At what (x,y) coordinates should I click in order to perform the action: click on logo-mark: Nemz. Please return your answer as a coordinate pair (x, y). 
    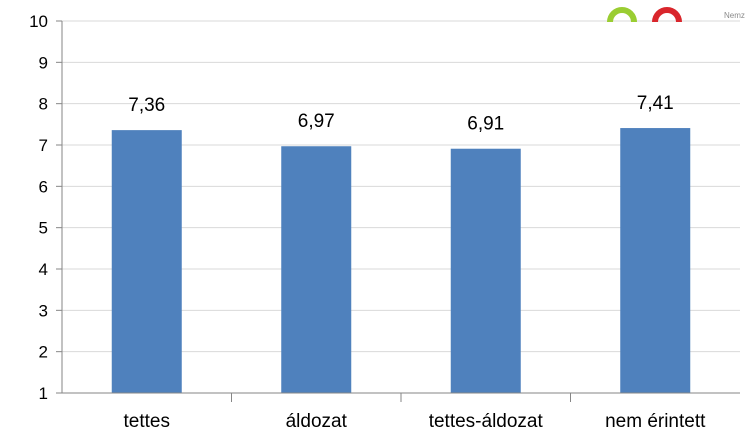
    Looking at the image, I should click on (676, 15).